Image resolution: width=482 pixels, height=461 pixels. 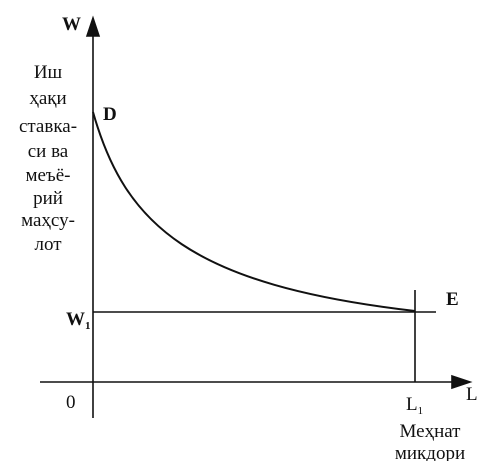 What do you see at coordinates (71, 402) in the screenshot?
I see `origin: 0` at bounding box center [71, 402].